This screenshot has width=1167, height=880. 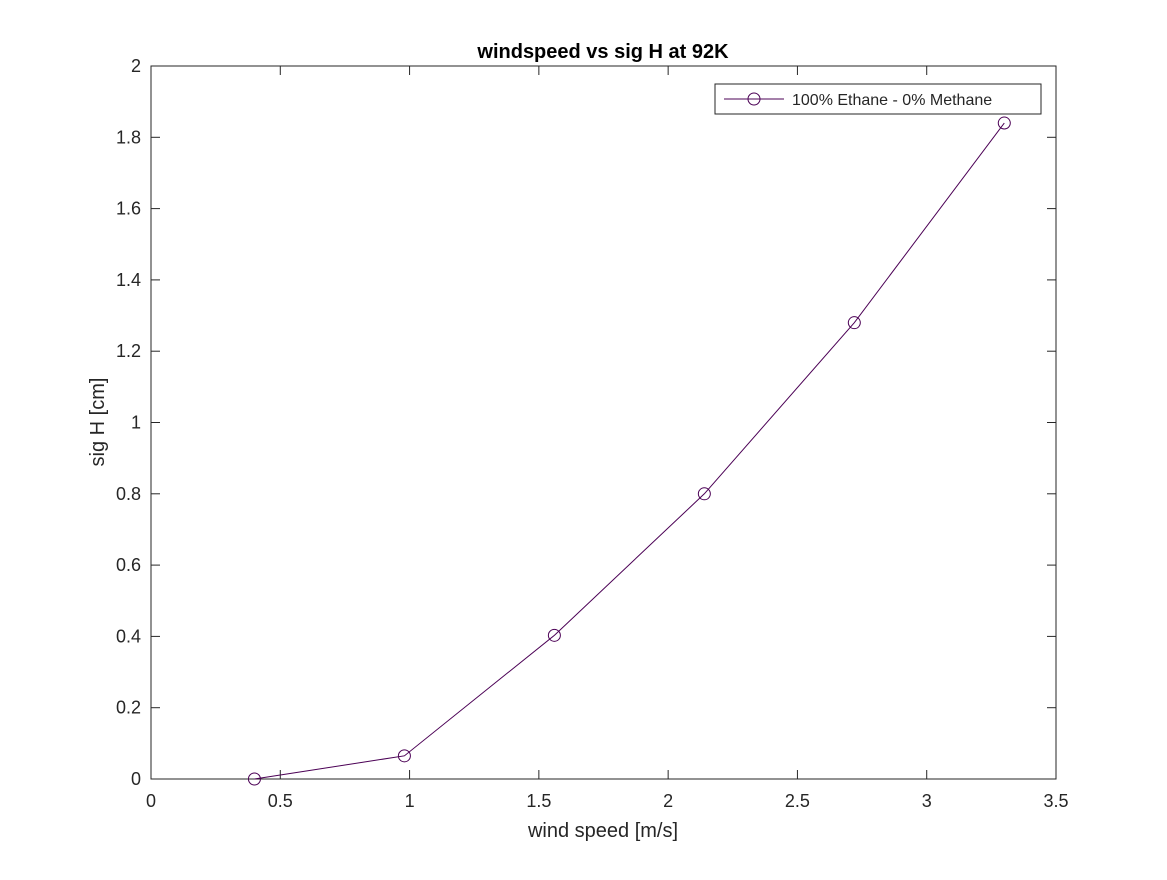 What do you see at coordinates (128, 137) in the screenshot?
I see `y-tick-label: 1.8` at bounding box center [128, 137].